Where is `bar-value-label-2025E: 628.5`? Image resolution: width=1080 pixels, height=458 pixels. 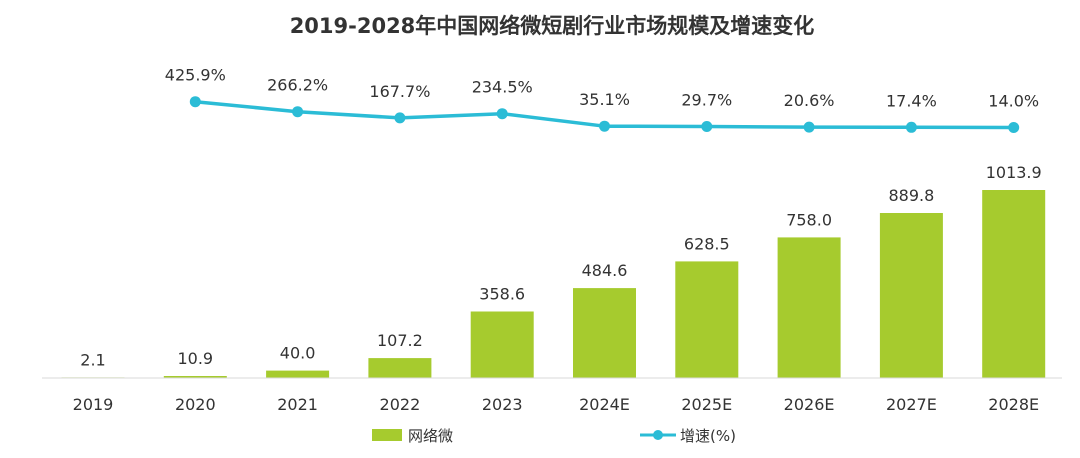 bar-value-label-2025E: 628.5 is located at coordinates (707, 243).